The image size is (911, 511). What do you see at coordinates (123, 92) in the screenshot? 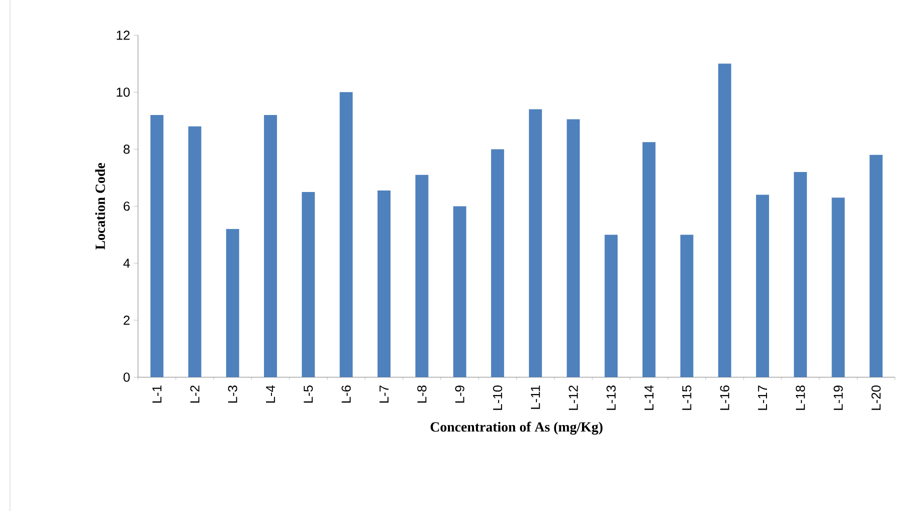
I see `y-tick-label: 10` at bounding box center [123, 92].